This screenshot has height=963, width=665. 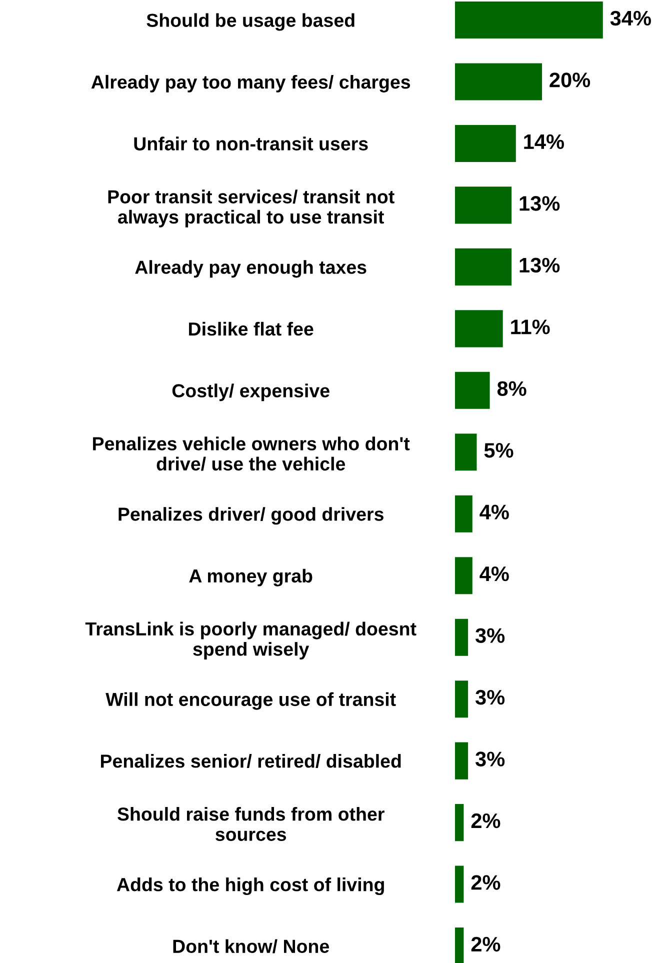 I want to click on y-tick-label: A money grab, so click(x=250, y=577).